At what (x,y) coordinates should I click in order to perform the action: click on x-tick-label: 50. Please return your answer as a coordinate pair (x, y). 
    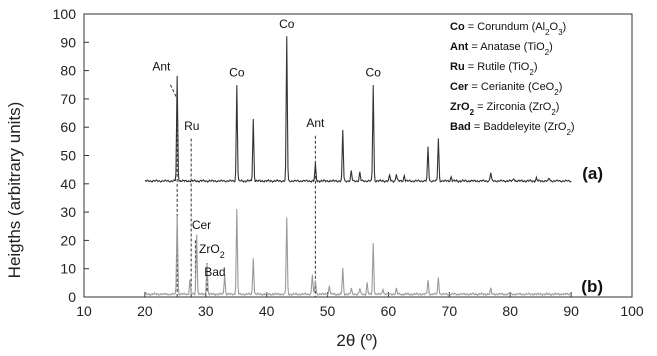
    Looking at the image, I should click on (328, 311).